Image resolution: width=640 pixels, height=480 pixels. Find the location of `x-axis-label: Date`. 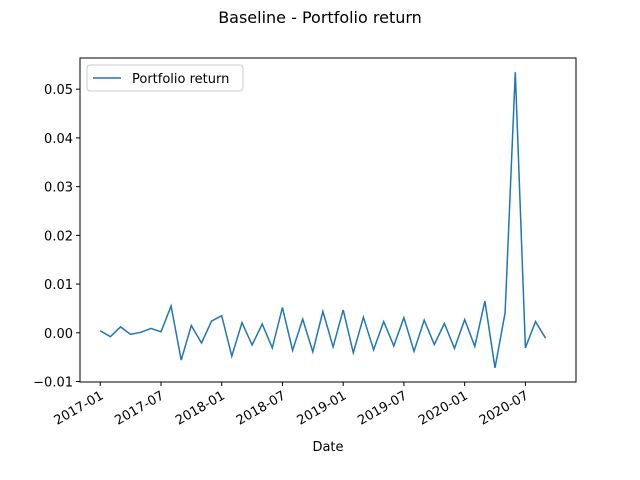

x-axis-label: Date is located at coordinates (327, 447).